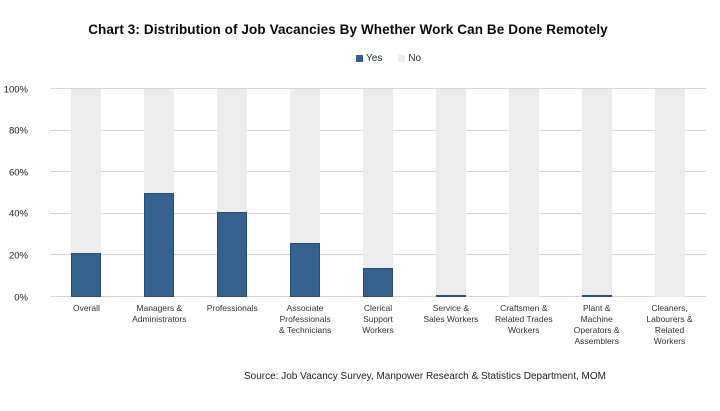 This screenshot has width=720, height=411. What do you see at coordinates (388, 58) in the screenshot?
I see `chart-legend: Yes No` at bounding box center [388, 58].